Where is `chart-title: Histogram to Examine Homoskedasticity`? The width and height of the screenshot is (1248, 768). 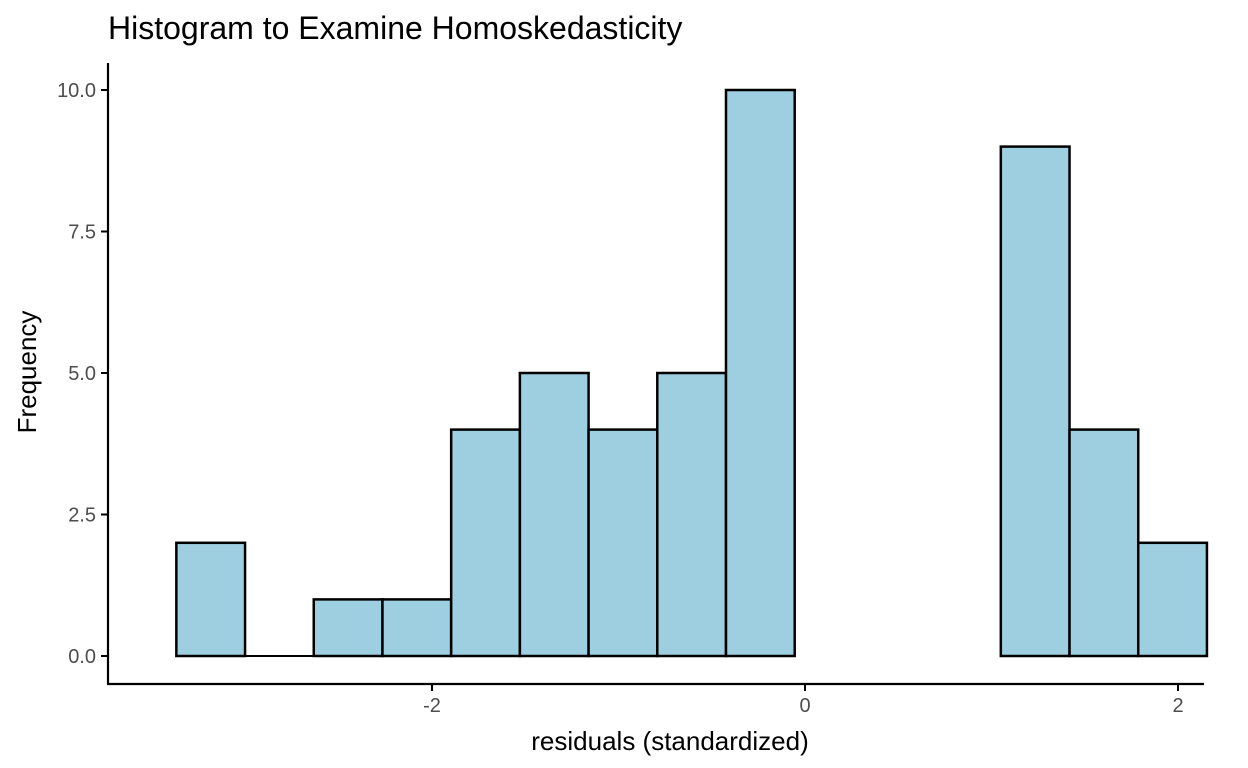
chart-title: Histogram to Examine Homoskedasticity is located at coordinates (395, 28).